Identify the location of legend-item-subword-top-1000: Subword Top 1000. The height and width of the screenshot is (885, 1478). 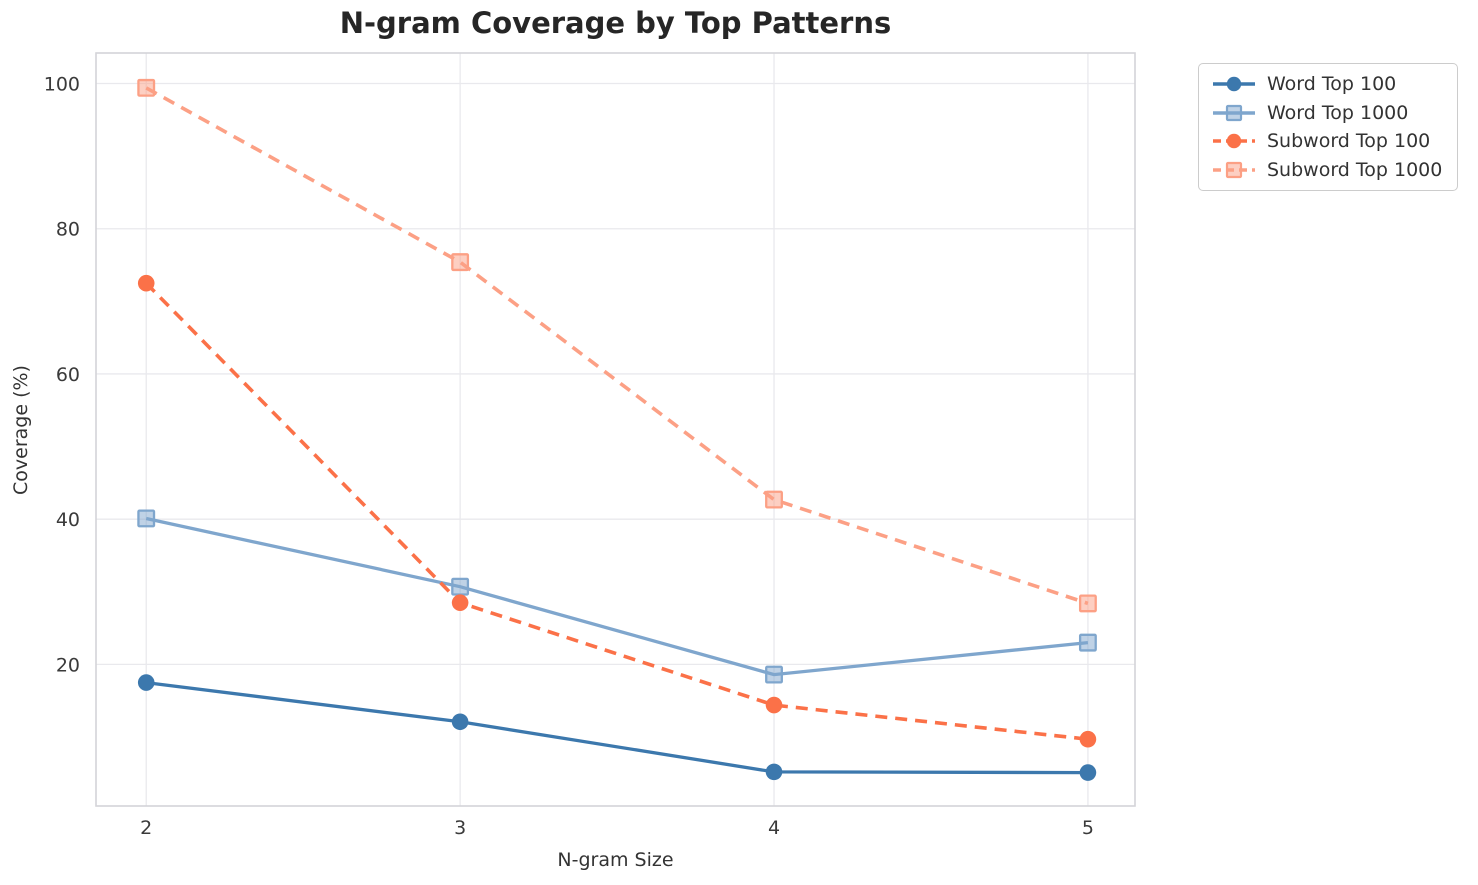
(1328, 170).